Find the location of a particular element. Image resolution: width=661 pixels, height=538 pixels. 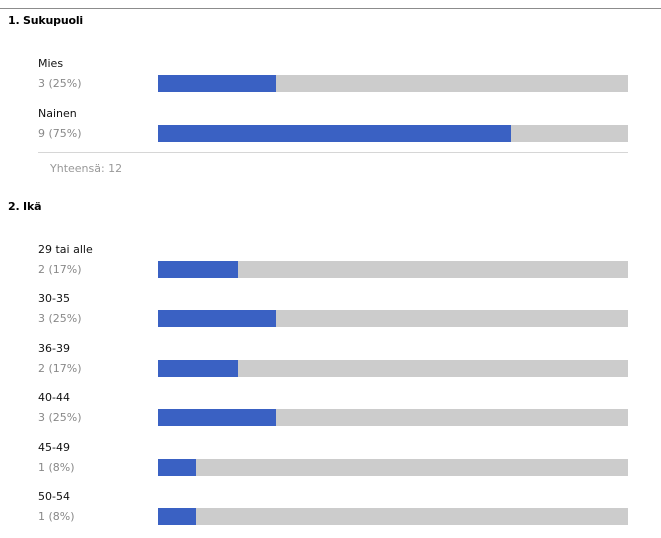

result-row-45-49: 45-49 1 (8%) is located at coordinates (330, 465).